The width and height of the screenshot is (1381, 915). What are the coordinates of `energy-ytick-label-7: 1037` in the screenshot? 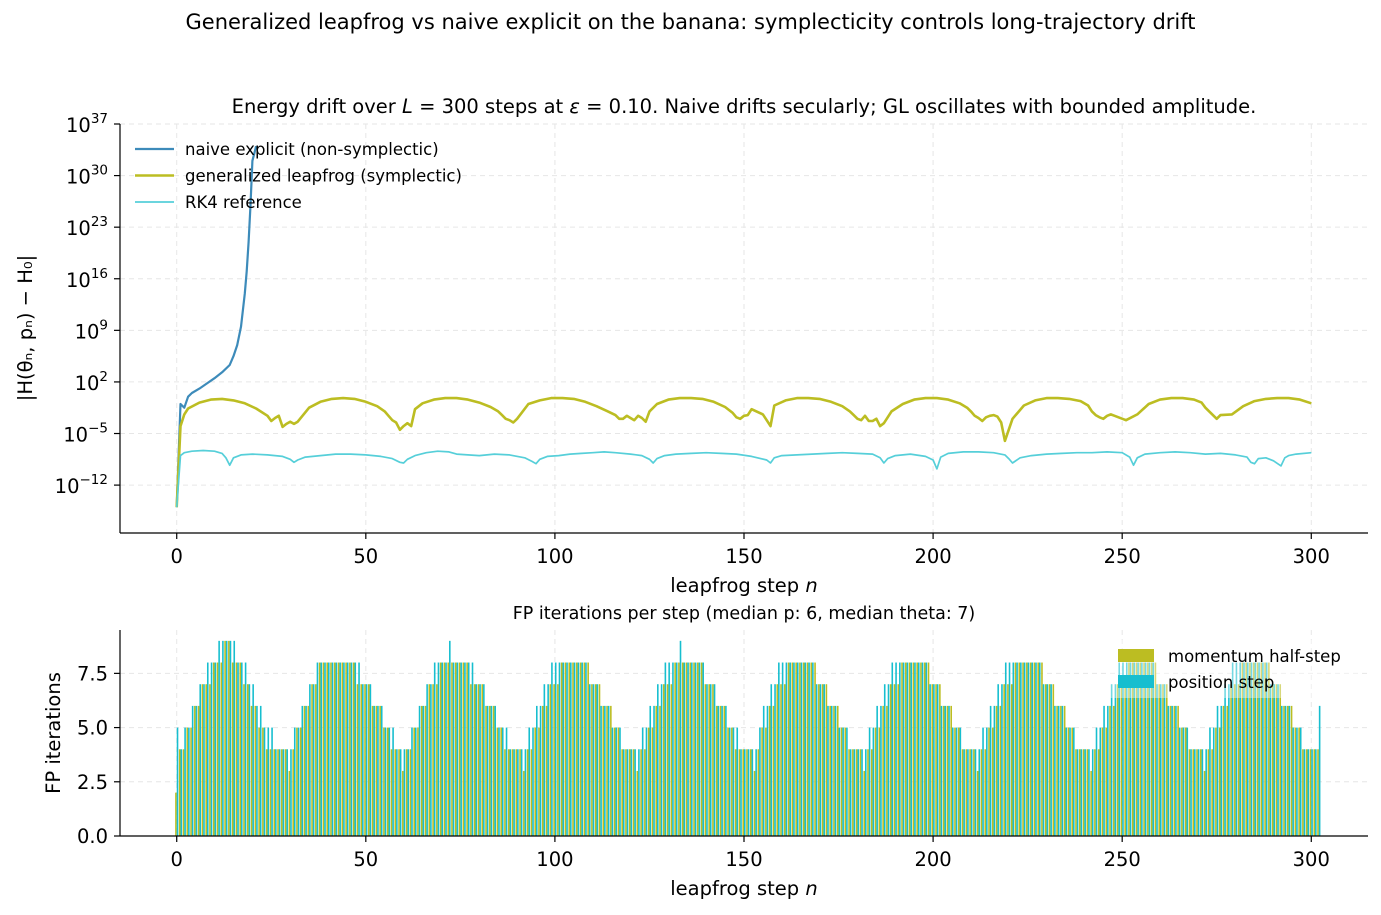 It's located at (87, 124).